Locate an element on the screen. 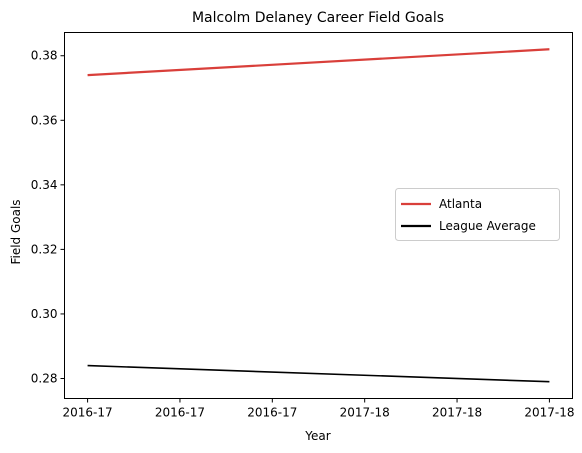 The height and width of the screenshot is (453, 582). y-tick-label: 0.36 is located at coordinates (44, 120).